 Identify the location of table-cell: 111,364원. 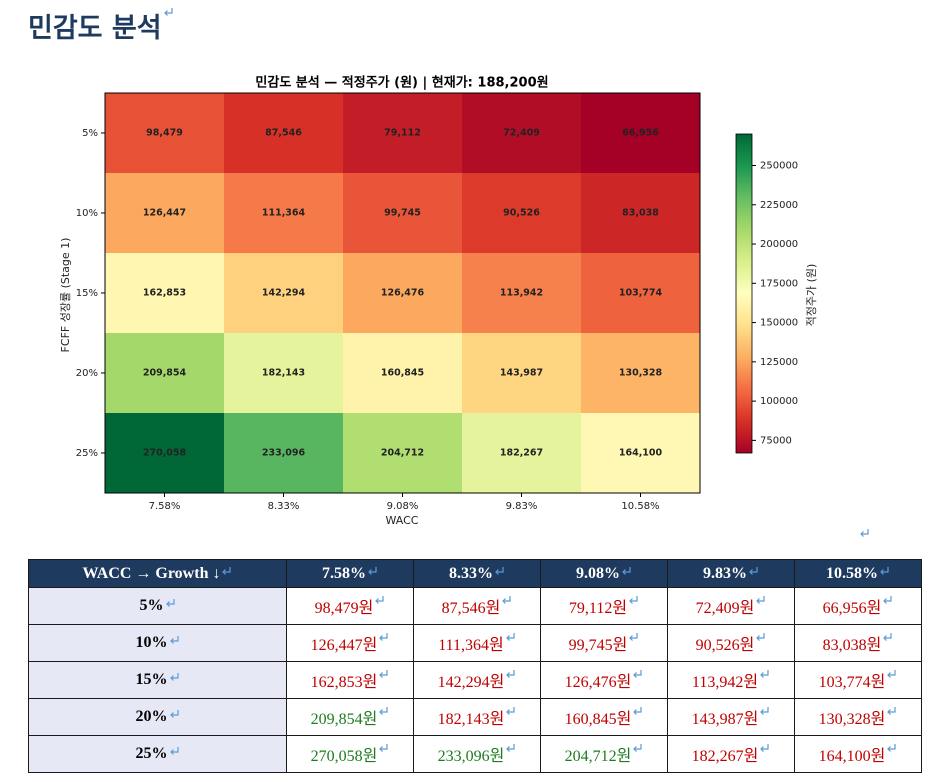
(477, 643).